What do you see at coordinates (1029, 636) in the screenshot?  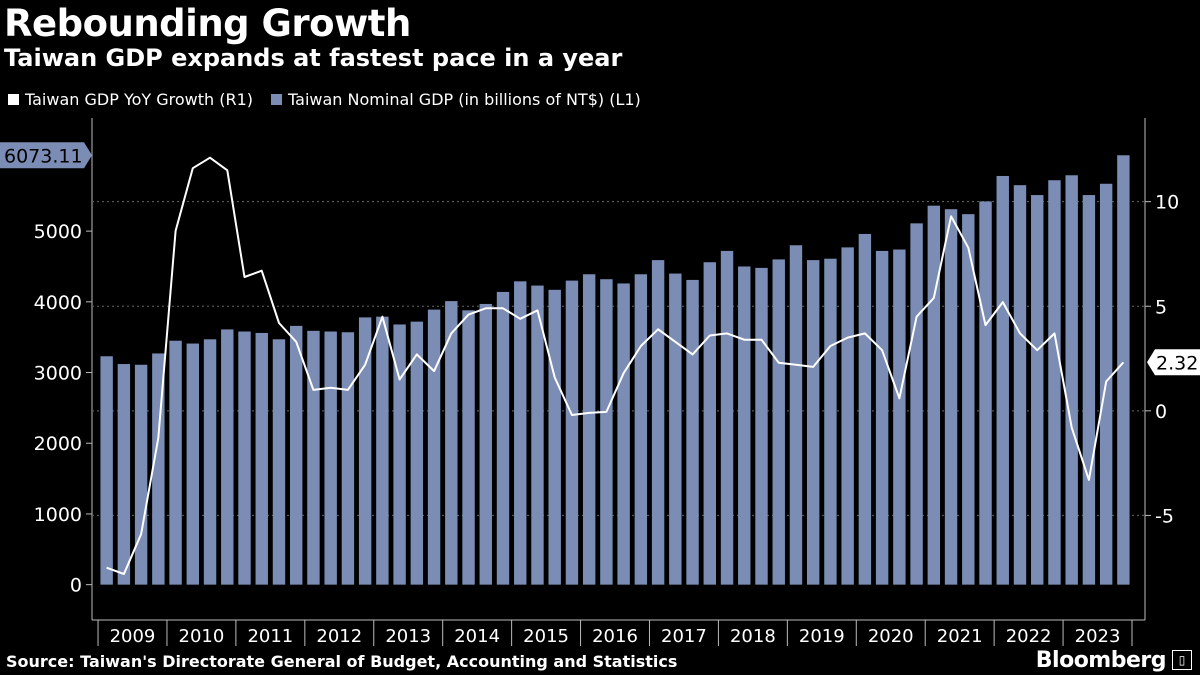 I see `year-label: 2022` at bounding box center [1029, 636].